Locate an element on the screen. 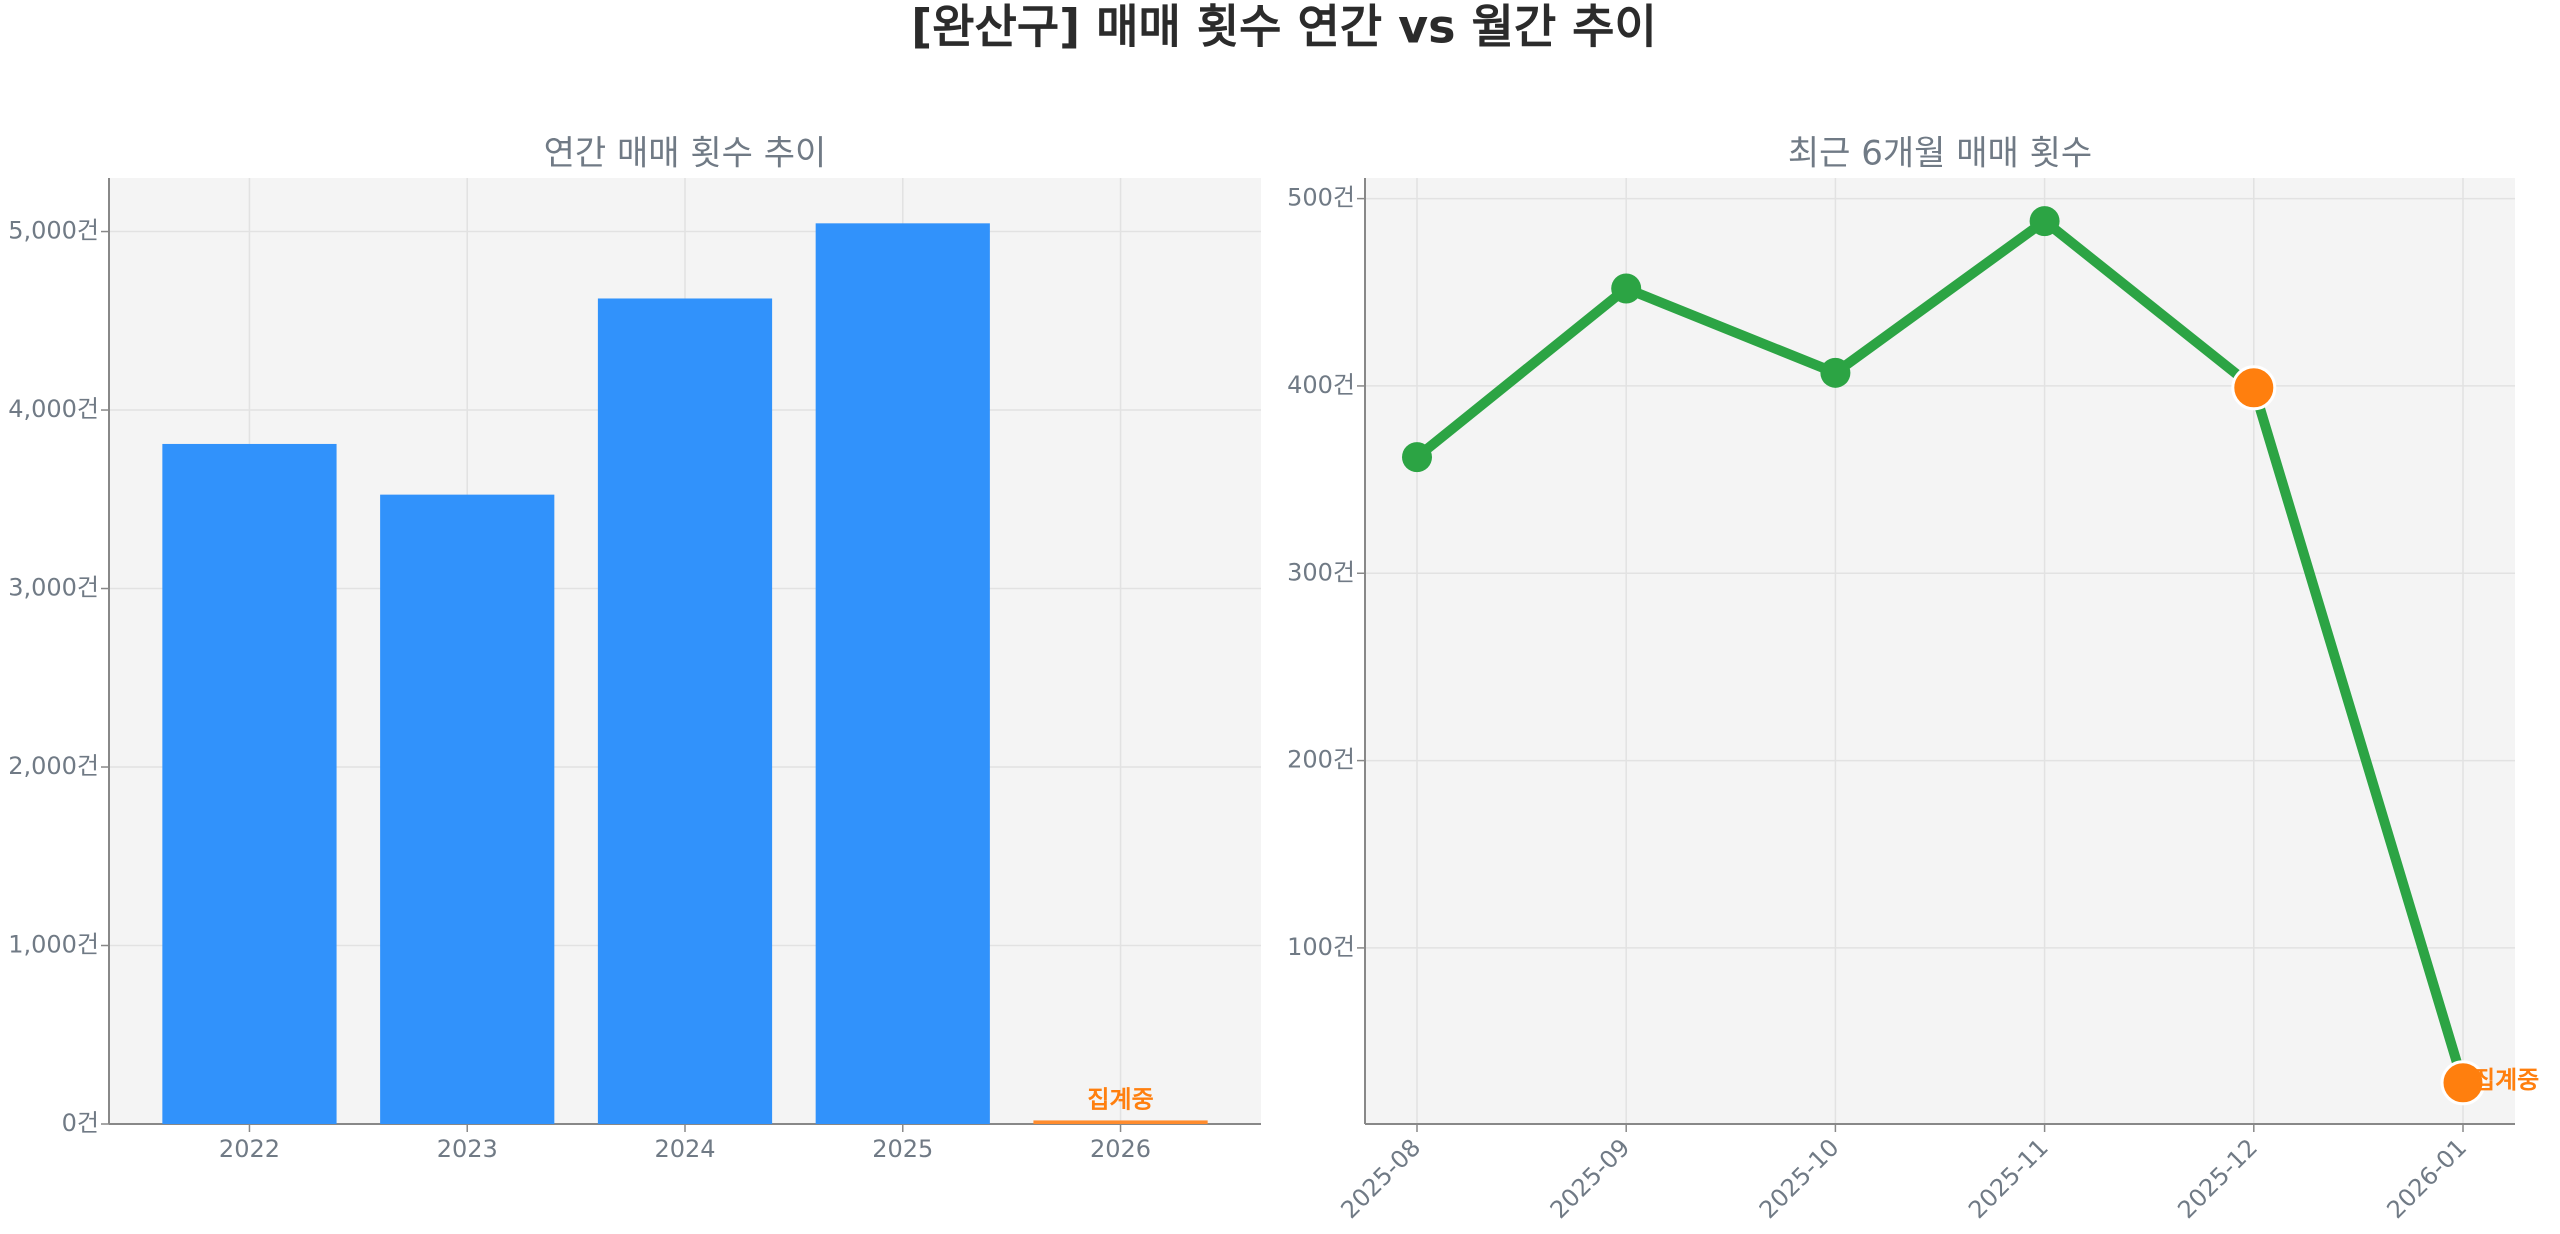 The width and height of the screenshot is (2560, 1234). y-tick-label: 400건 is located at coordinates (1321, 385).